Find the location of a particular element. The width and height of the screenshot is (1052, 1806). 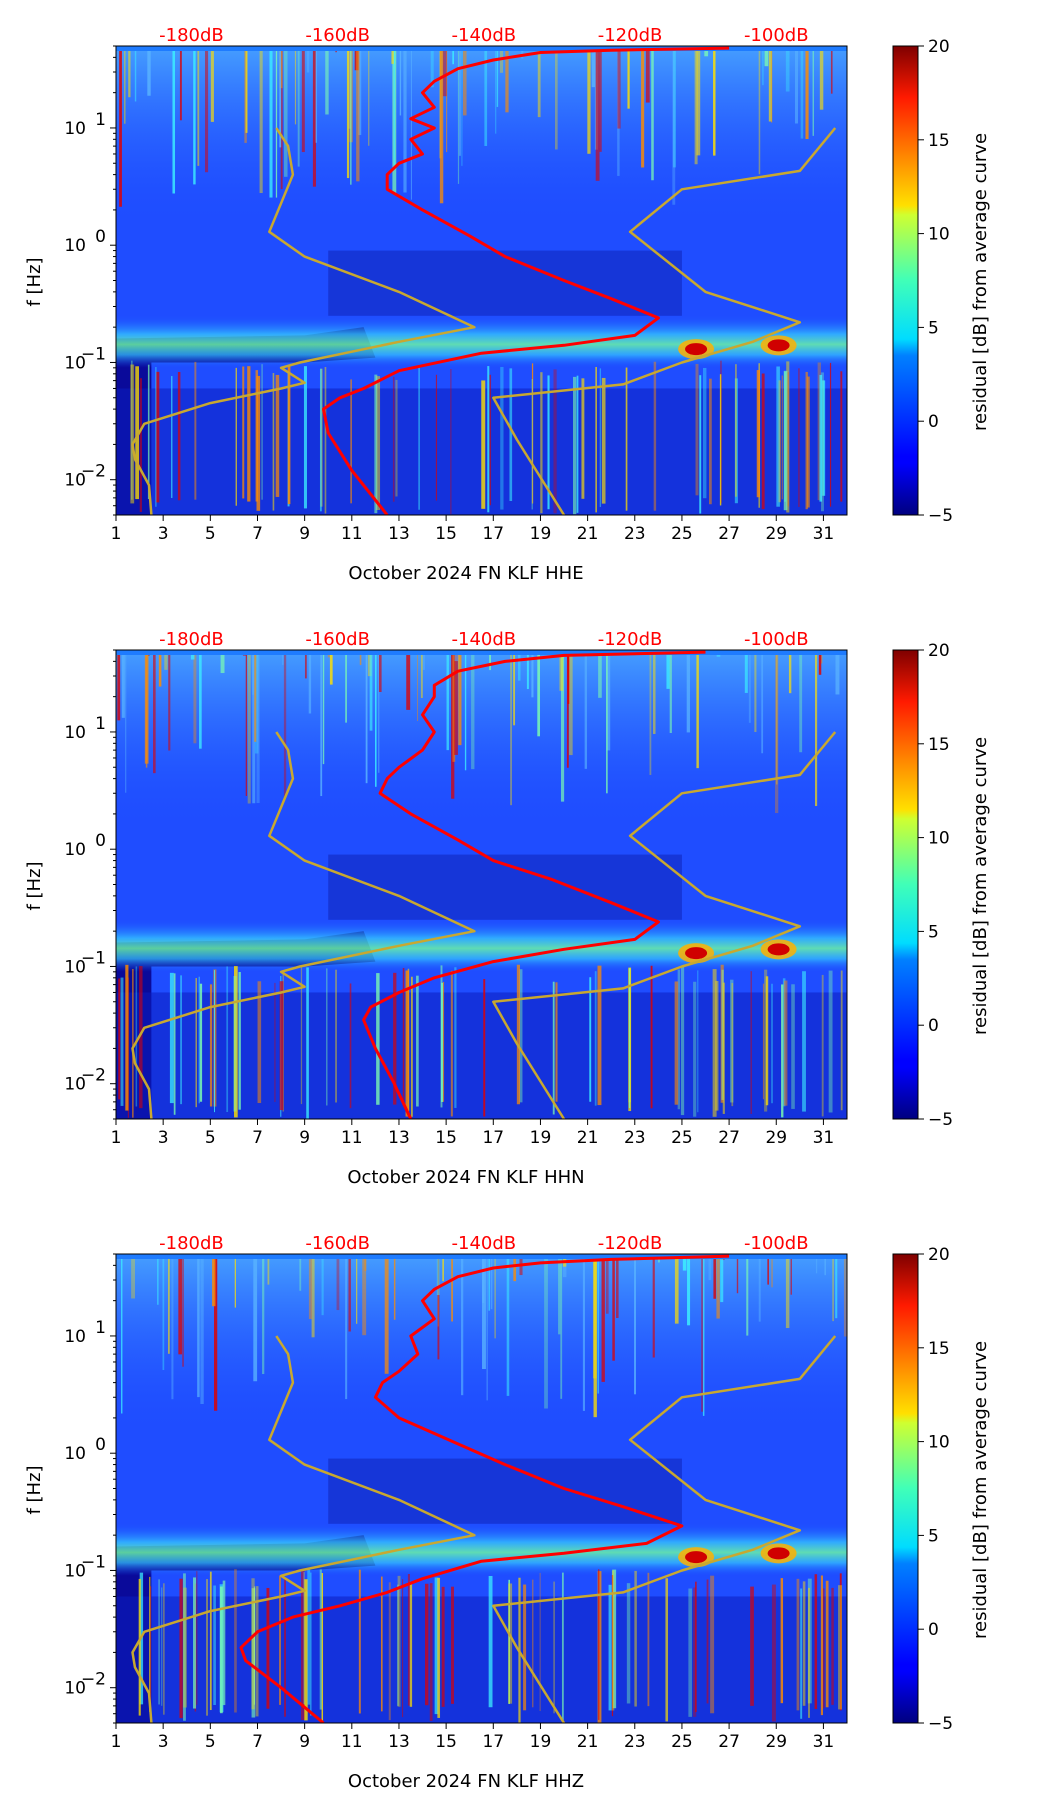

colorbar-tick-label: 20 is located at coordinates (939, 1255).